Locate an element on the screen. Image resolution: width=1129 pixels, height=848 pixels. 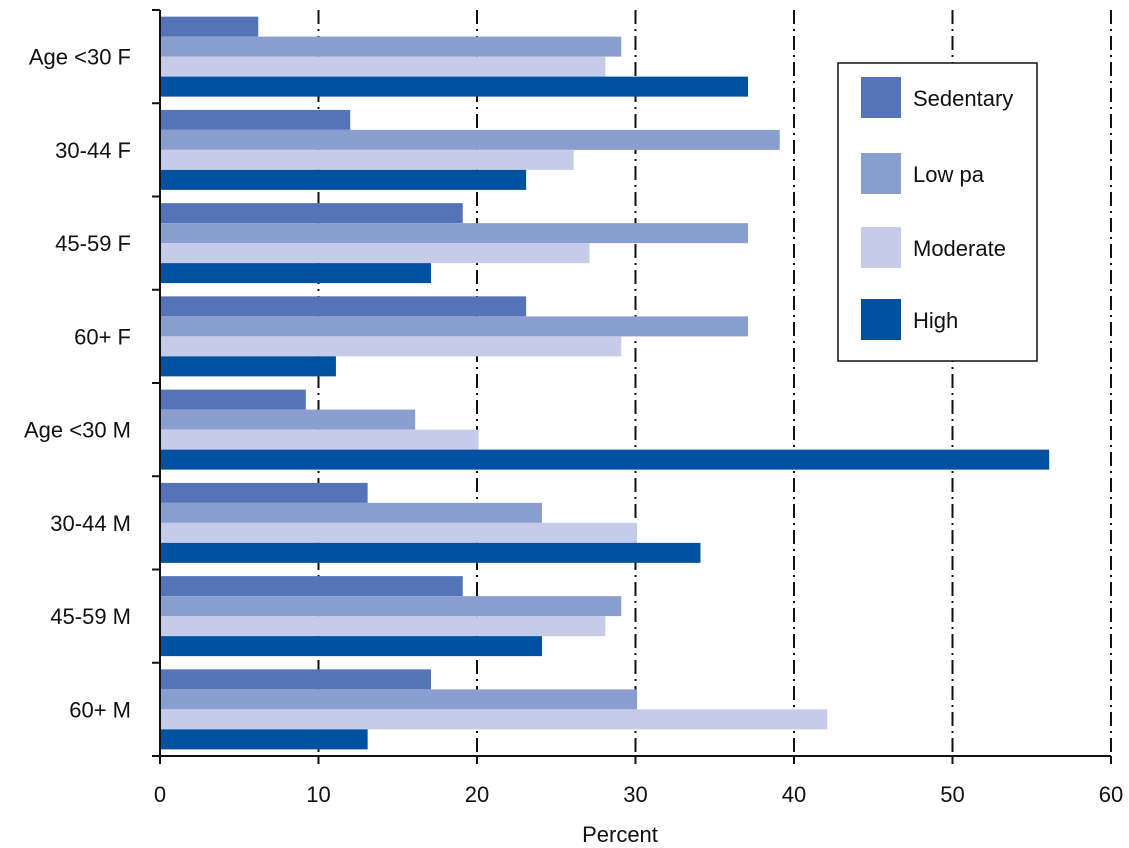
y-tick-label: 60+ F is located at coordinates (102, 336).